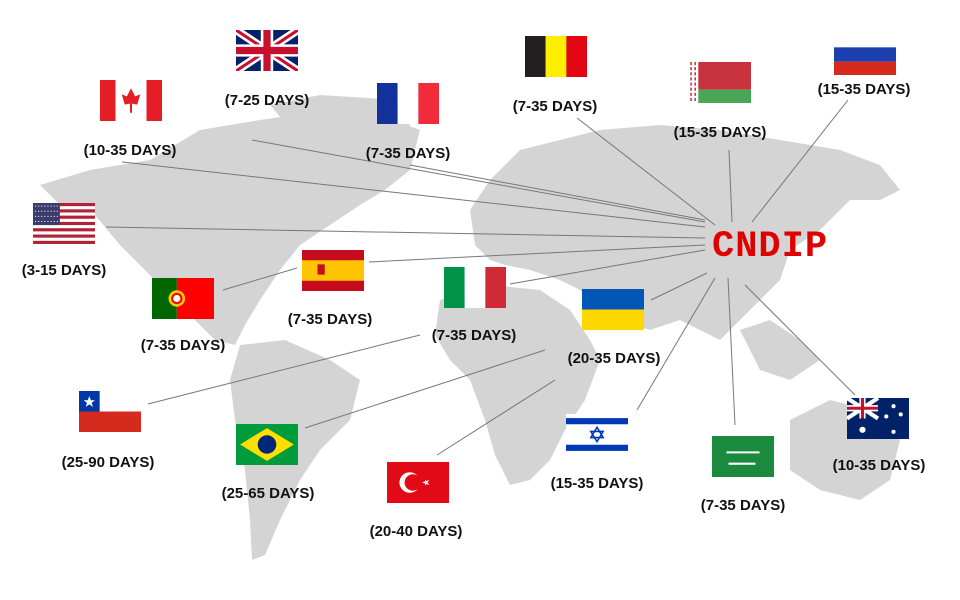 The height and width of the screenshot is (600, 960). I want to click on turkey-flag-icon, so click(418, 482).